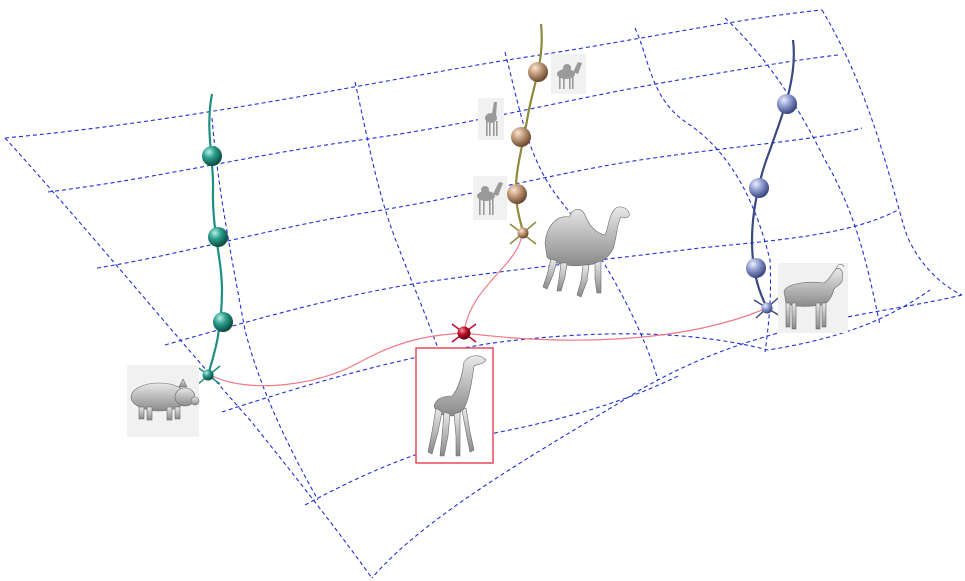 The image size is (965, 581). Describe the element at coordinates (337, 359) in the screenshot. I see `pig-to-giraffe-curve` at that location.